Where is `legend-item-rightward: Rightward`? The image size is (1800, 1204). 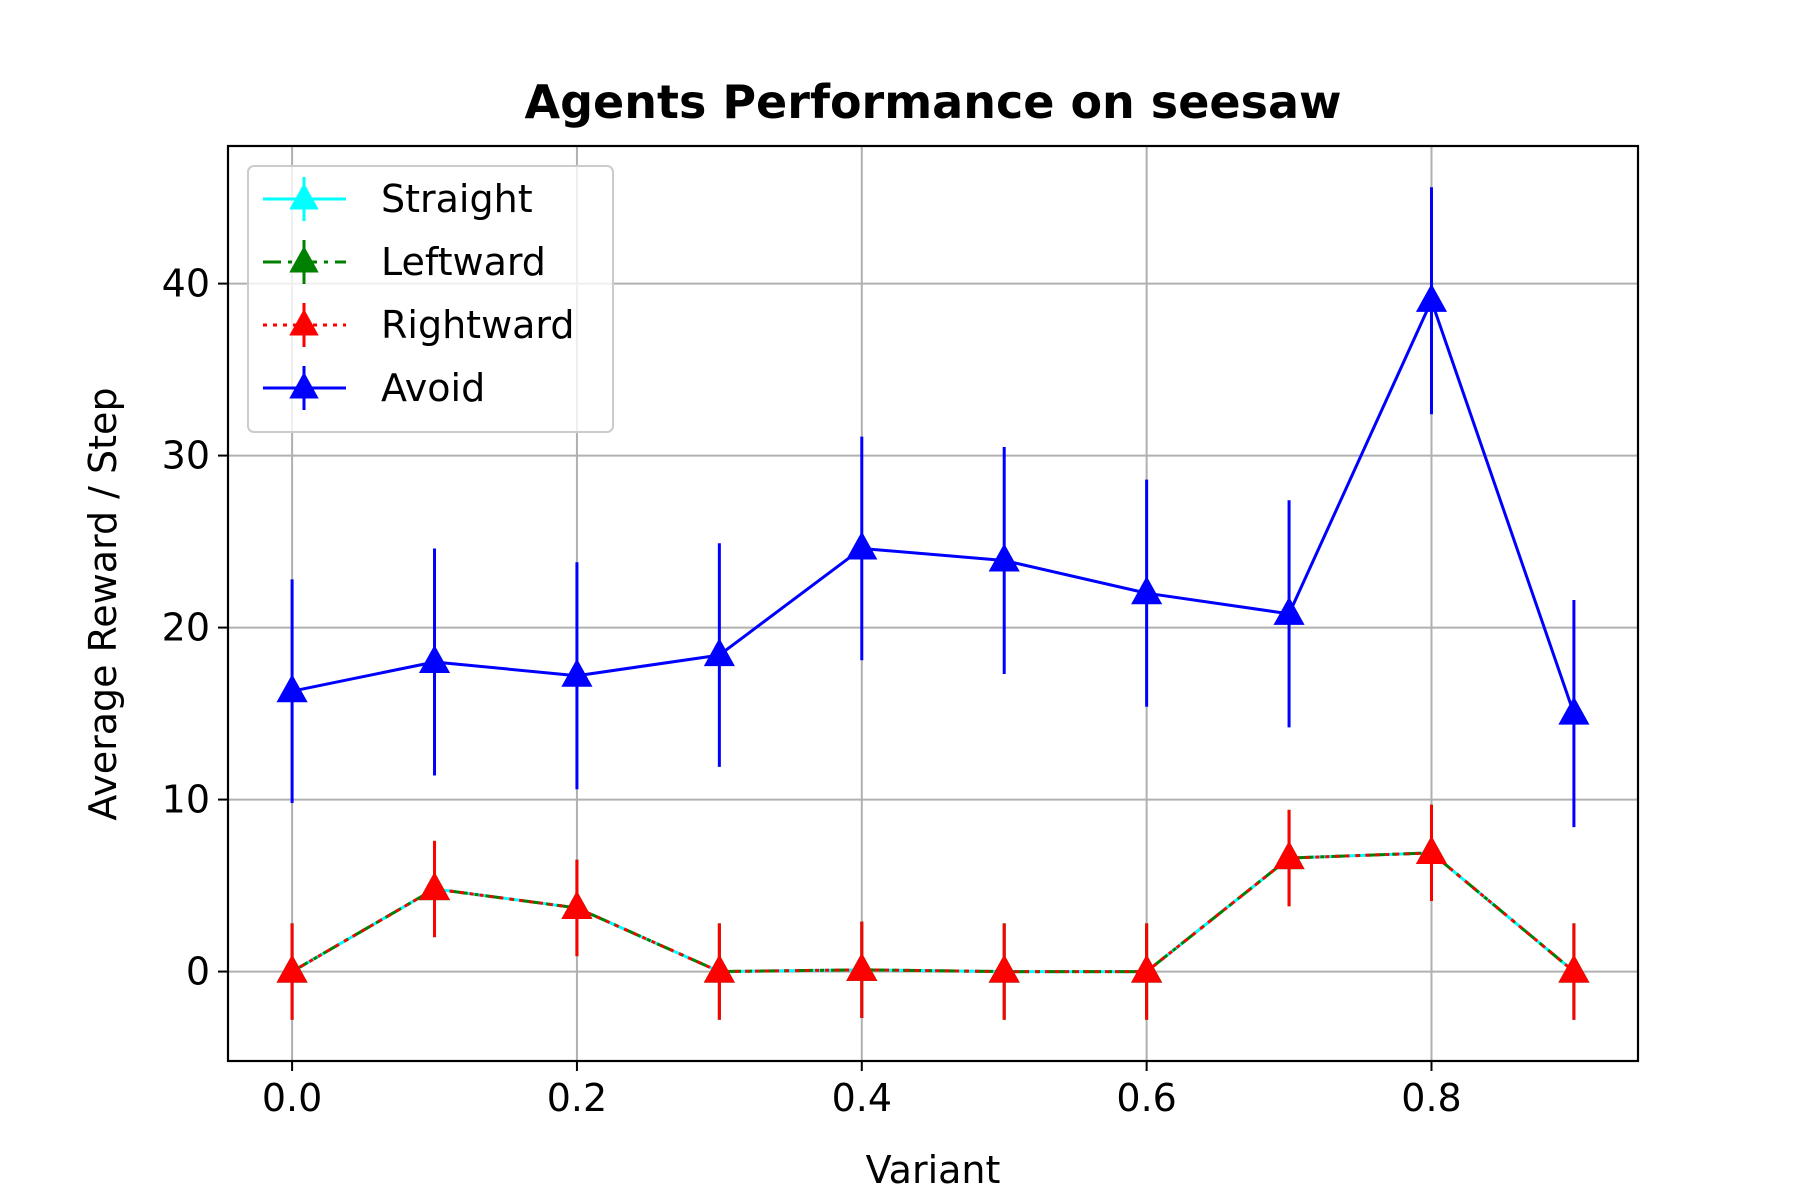 legend-item-rightward: Rightward is located at coordinates (419, 325).